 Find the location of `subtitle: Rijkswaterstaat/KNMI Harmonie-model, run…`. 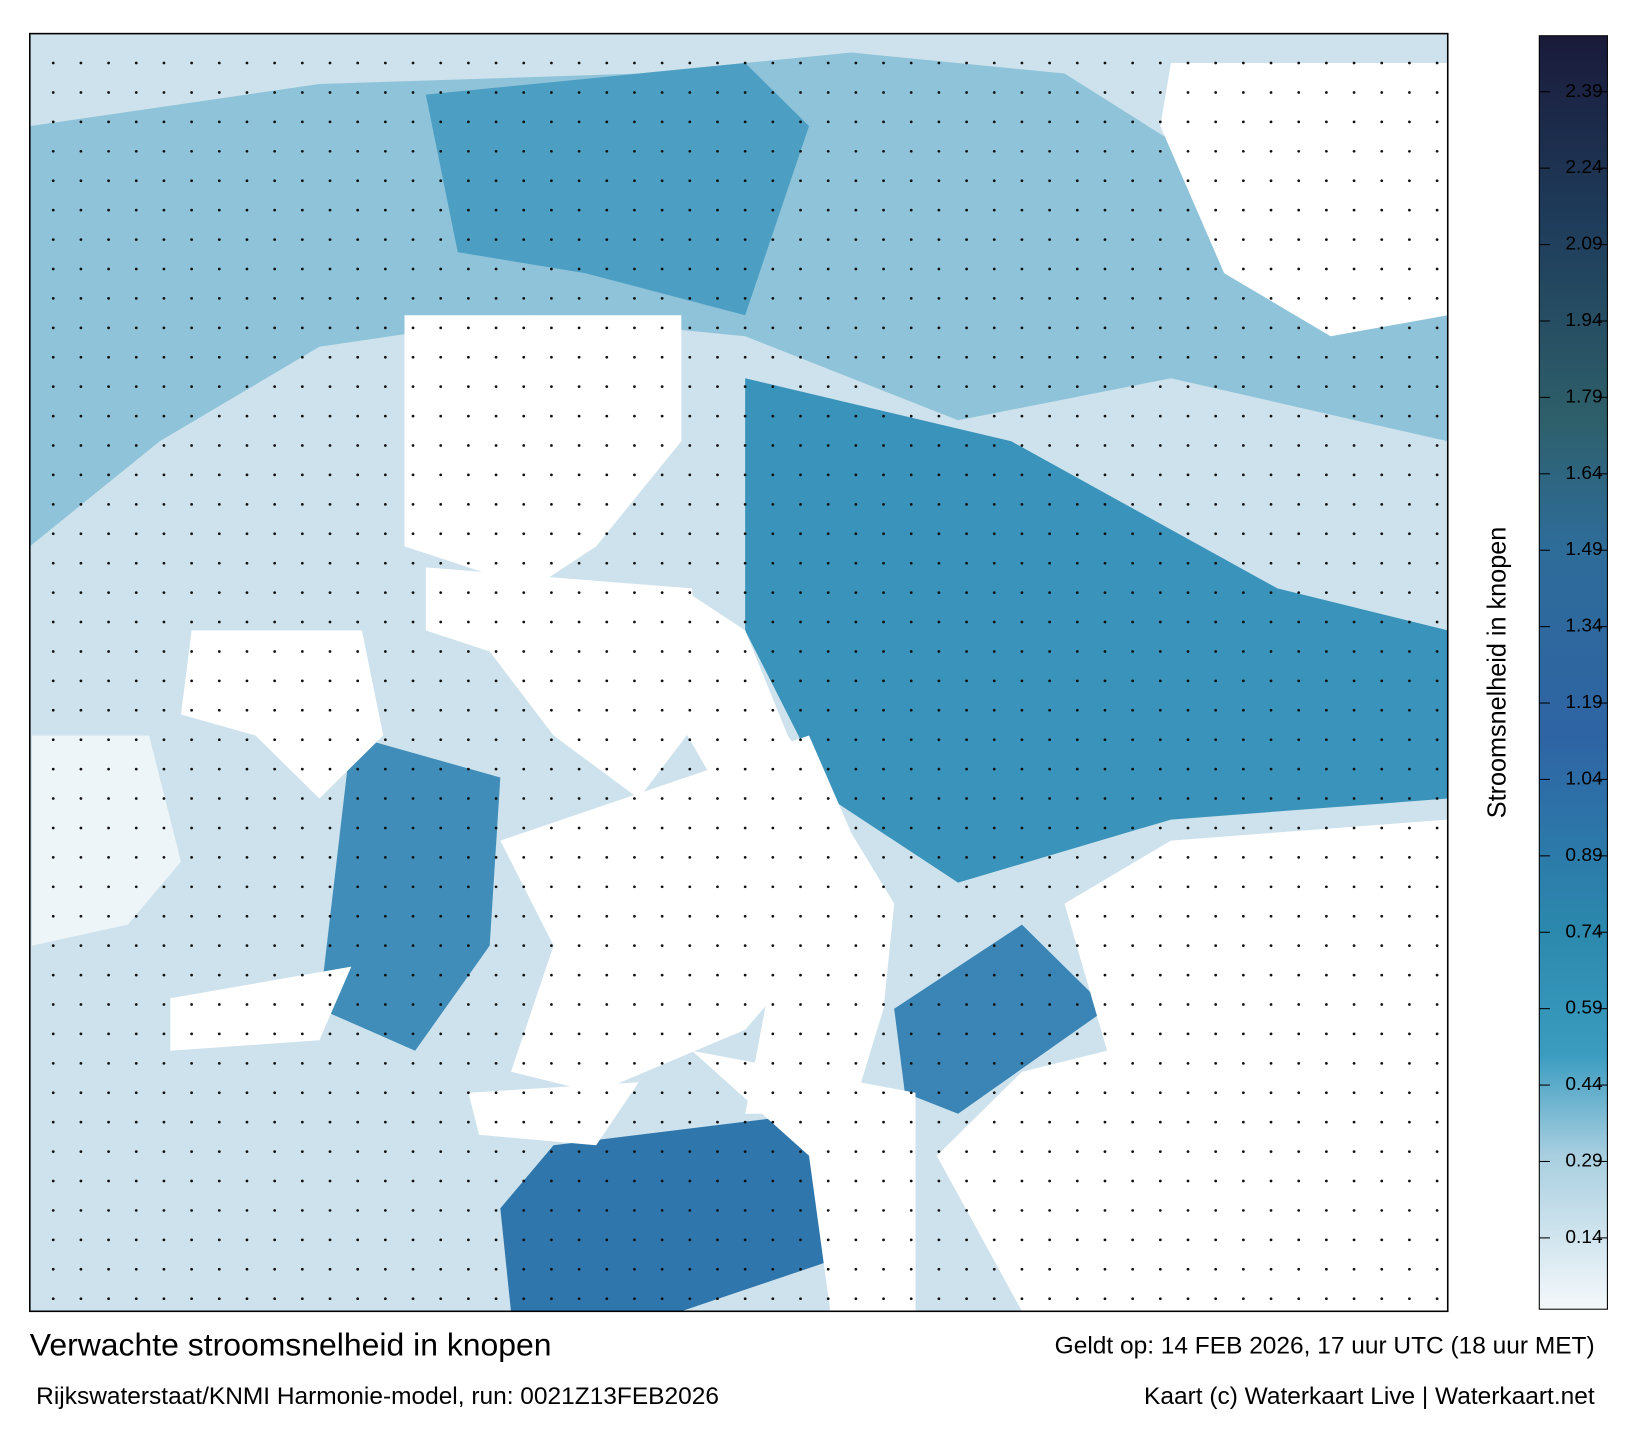

subtitle: Rijkswaterstaat/KNMI Harmonie-model, run… is located at coordinates (377, 1396).